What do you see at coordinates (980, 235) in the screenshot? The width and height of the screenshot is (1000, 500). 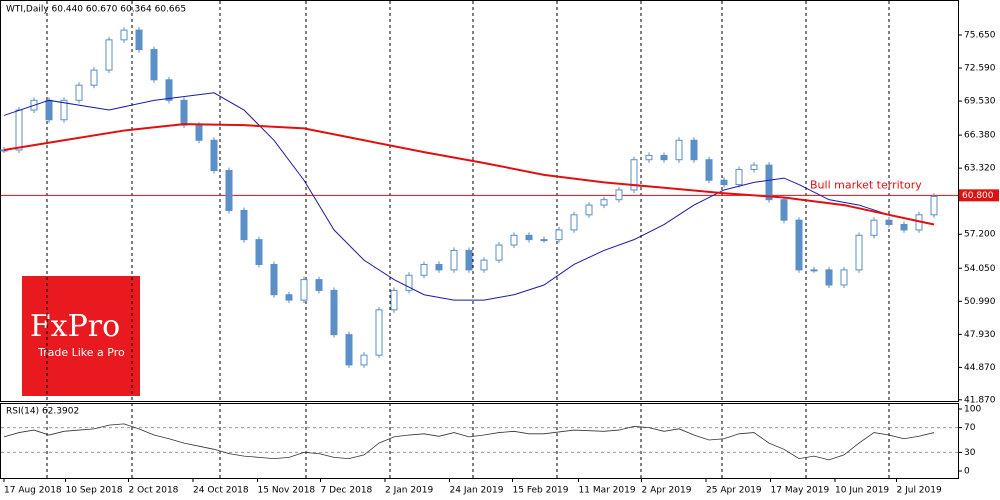 I see `y-tick-label: 57.200` at bounding box center [980, 235].